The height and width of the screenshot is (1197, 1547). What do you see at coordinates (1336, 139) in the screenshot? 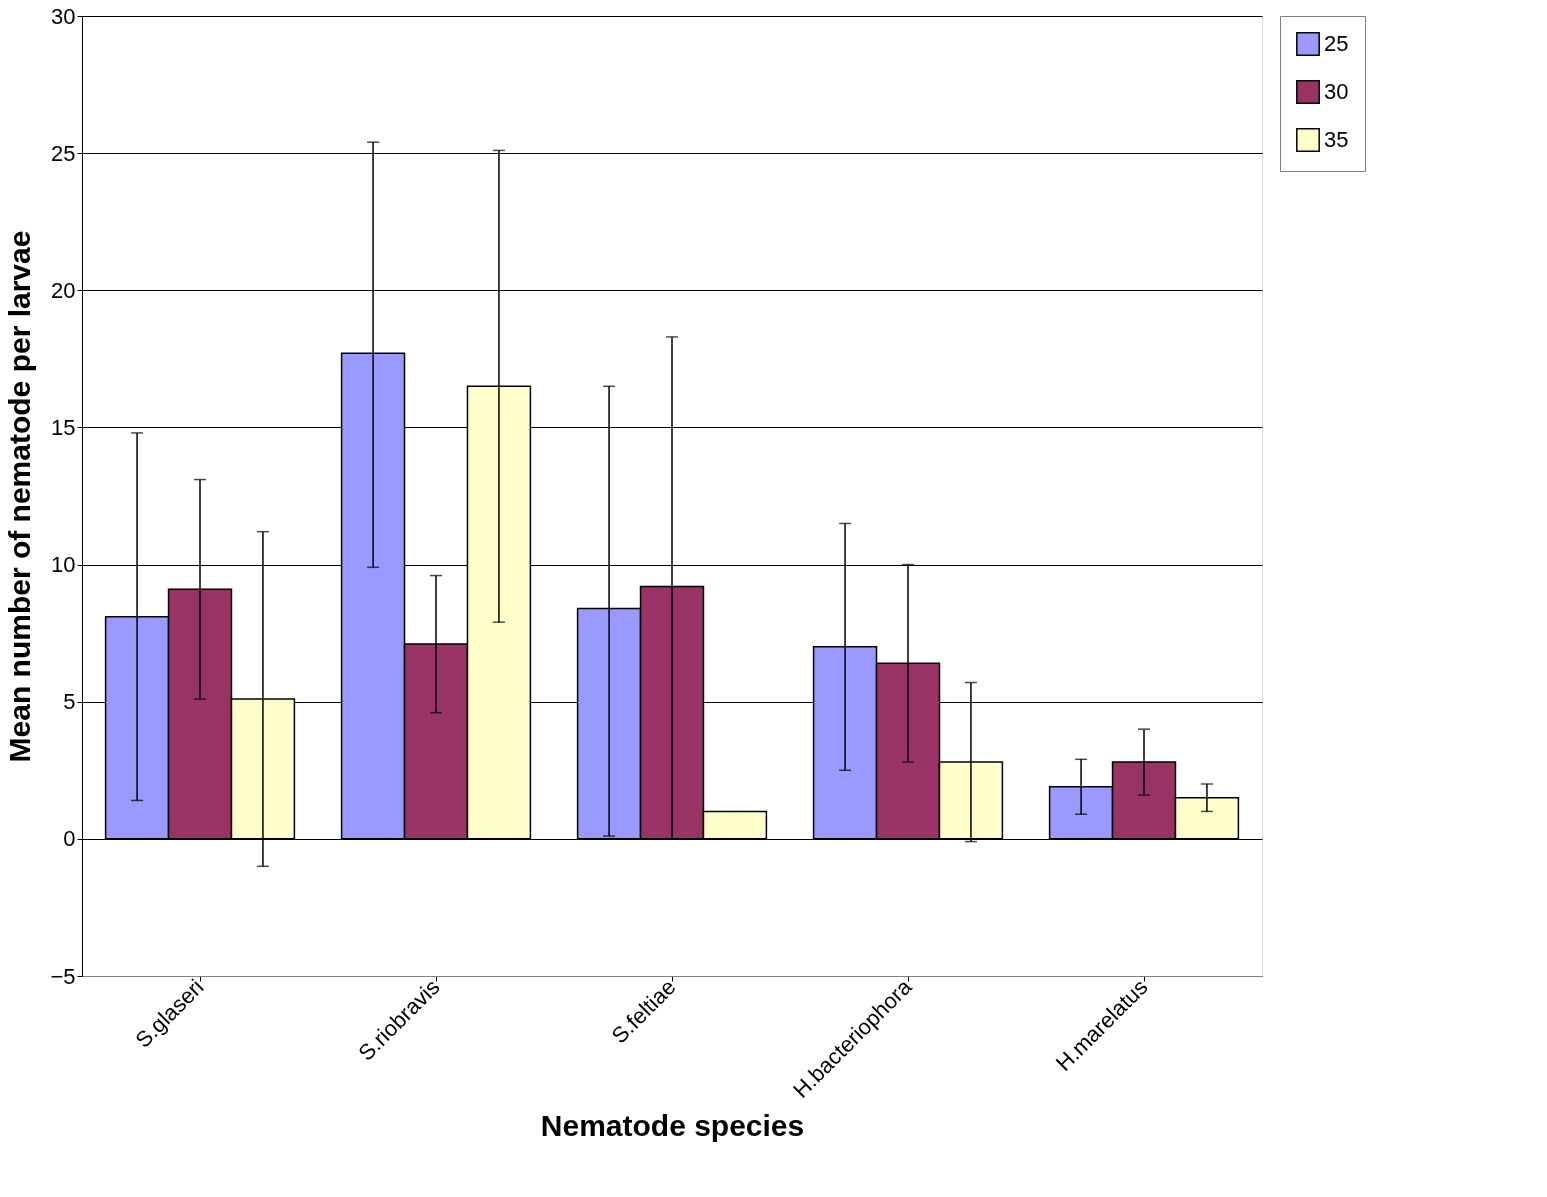
I see `legend-label: 35` at bounding box center [1336, 139].